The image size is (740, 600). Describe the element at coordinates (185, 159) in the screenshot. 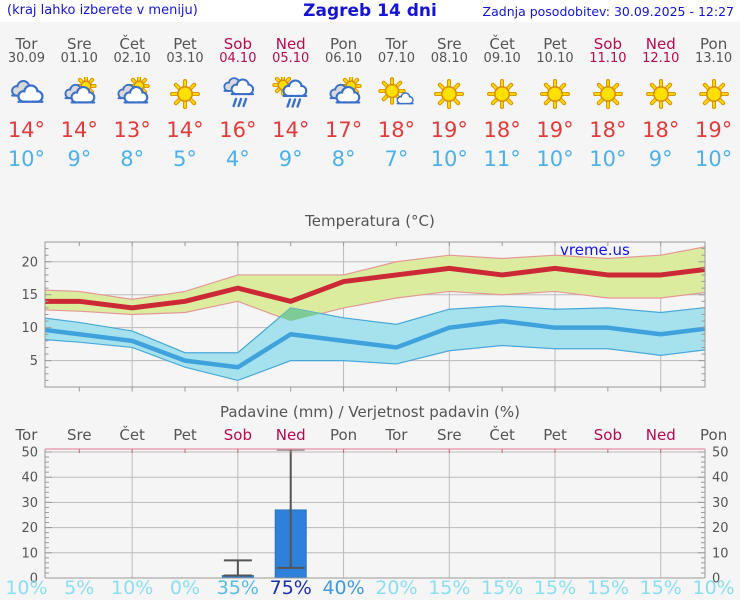

I see `day-low-temp: 5°` at that location.